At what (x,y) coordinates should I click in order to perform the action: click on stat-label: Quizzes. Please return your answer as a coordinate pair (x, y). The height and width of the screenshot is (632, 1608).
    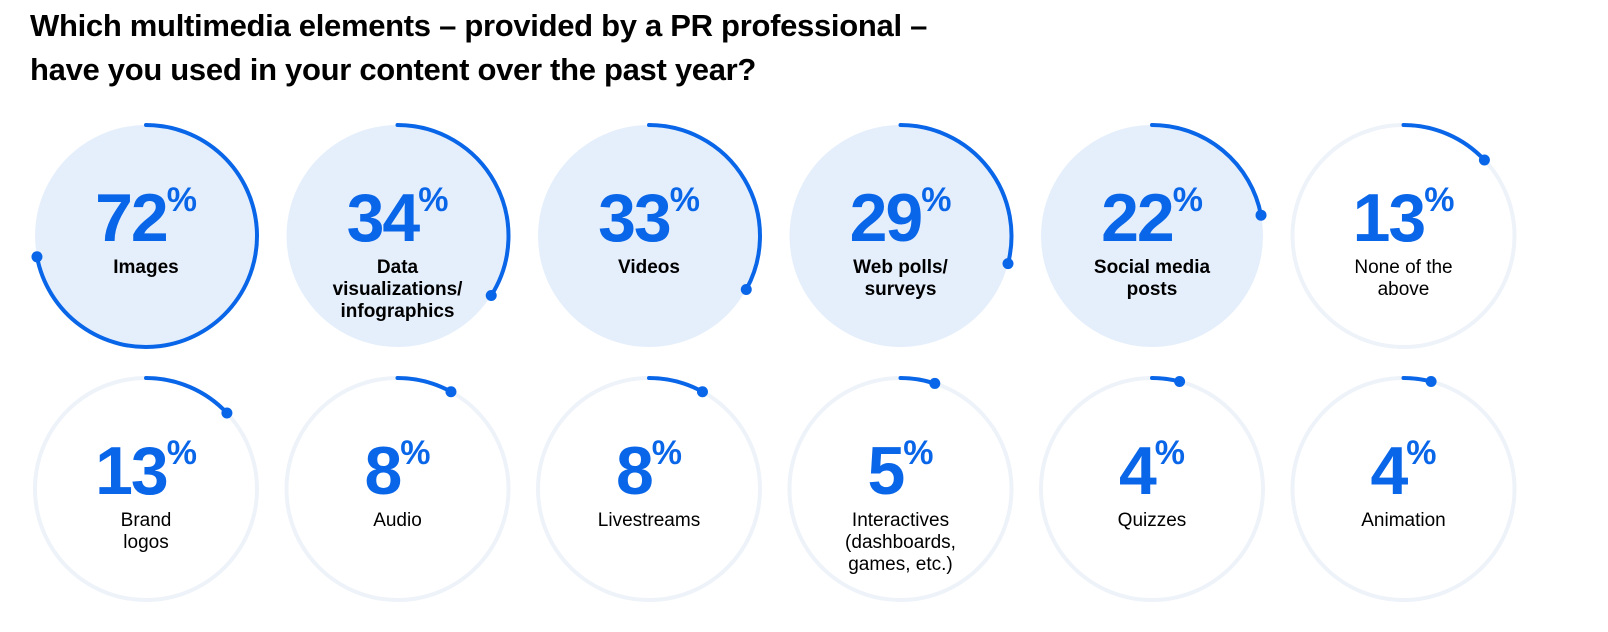
    Looking at the image, I should click on (1152, 520).